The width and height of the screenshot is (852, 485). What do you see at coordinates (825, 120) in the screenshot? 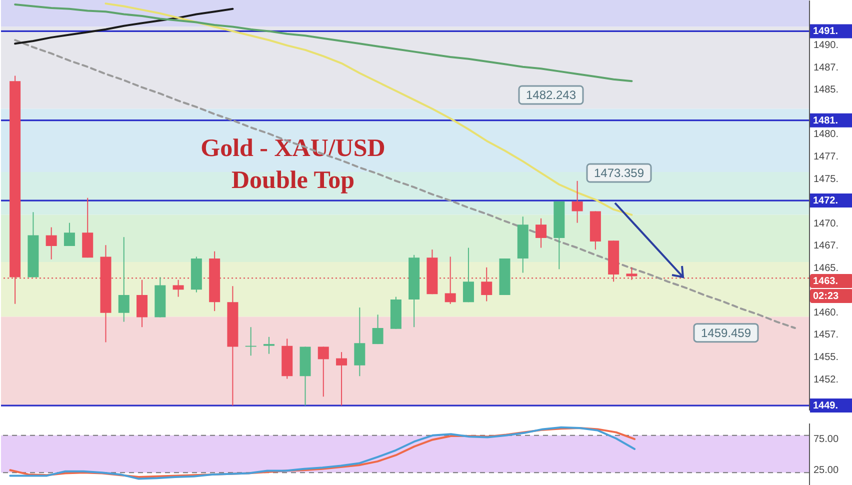
I see `ref-line-label: 1481.` at bounding box center [825, 120].